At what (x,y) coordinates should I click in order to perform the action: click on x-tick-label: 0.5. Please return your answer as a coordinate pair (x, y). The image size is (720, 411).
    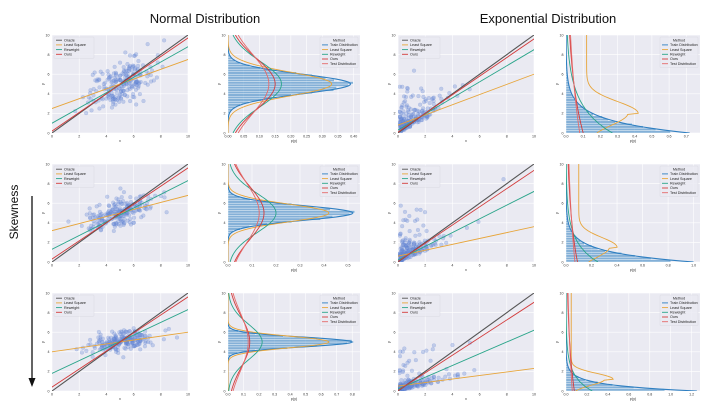
    Looking at the image, I should click on (651, 137).